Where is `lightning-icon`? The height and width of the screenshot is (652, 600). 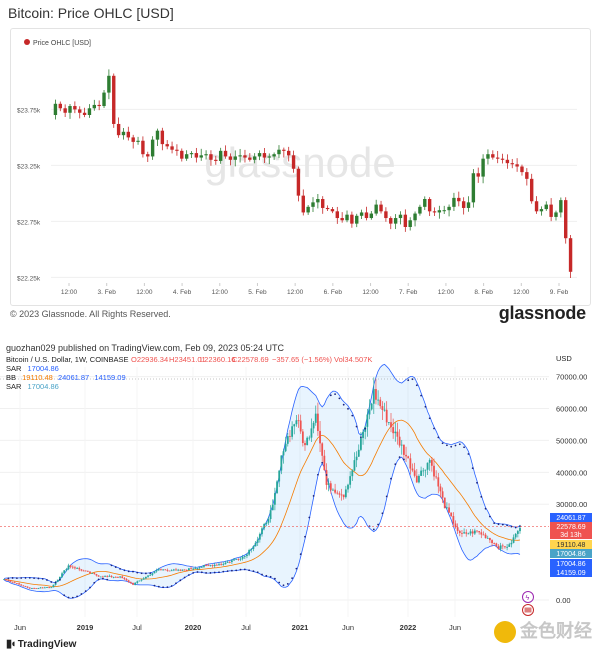 lightning-icon is located at coordinates (528, 597).